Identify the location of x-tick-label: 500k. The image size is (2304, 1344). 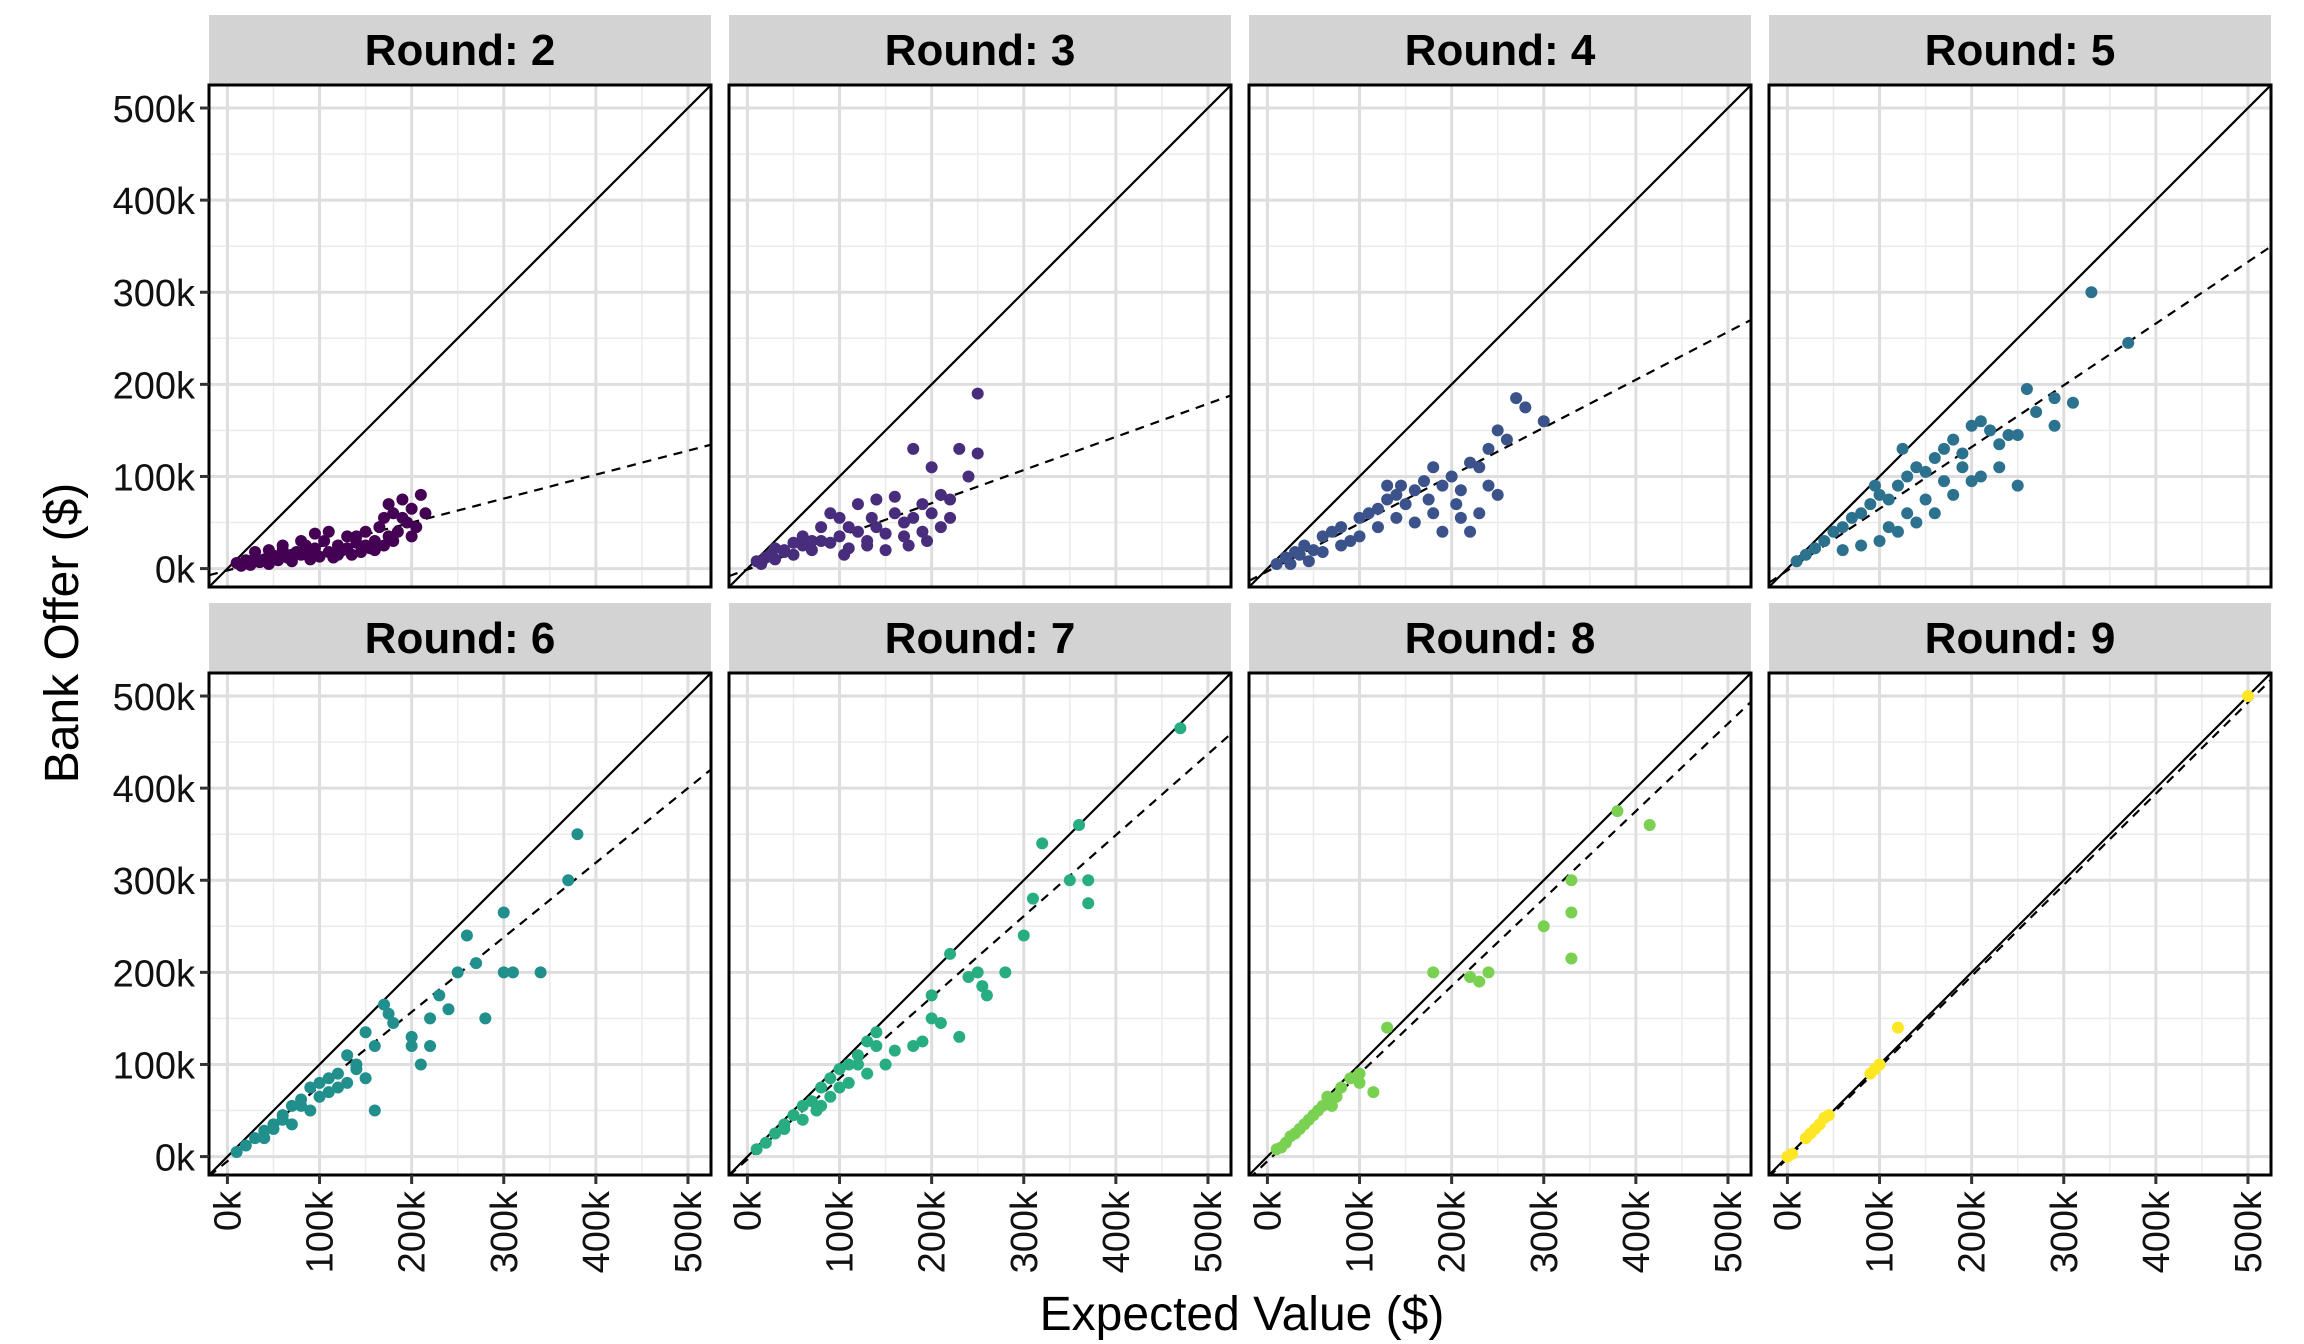
(689, 1231).